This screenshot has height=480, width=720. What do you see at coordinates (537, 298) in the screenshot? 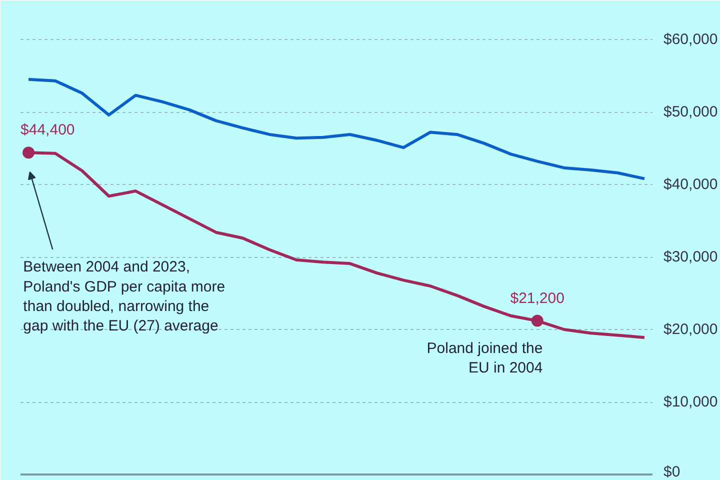
I see `data-label: $21,200` at bounding box center [537, 298].